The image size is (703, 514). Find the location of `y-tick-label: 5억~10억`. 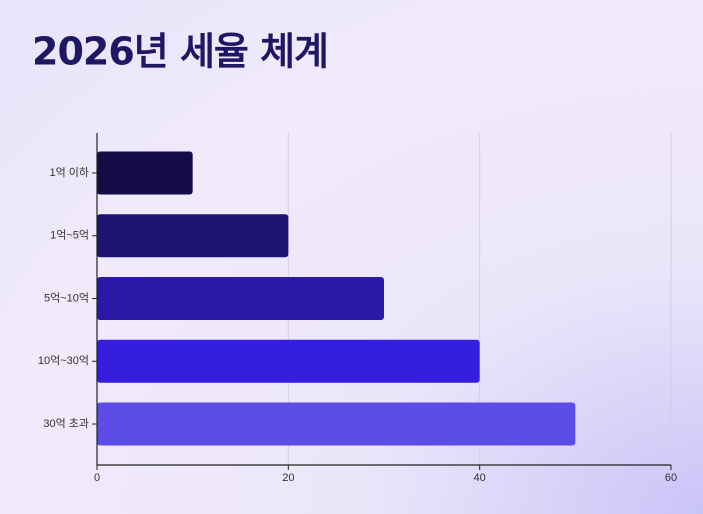

y-tick-label: 5억~10억 is located at coordinates (66, 297).